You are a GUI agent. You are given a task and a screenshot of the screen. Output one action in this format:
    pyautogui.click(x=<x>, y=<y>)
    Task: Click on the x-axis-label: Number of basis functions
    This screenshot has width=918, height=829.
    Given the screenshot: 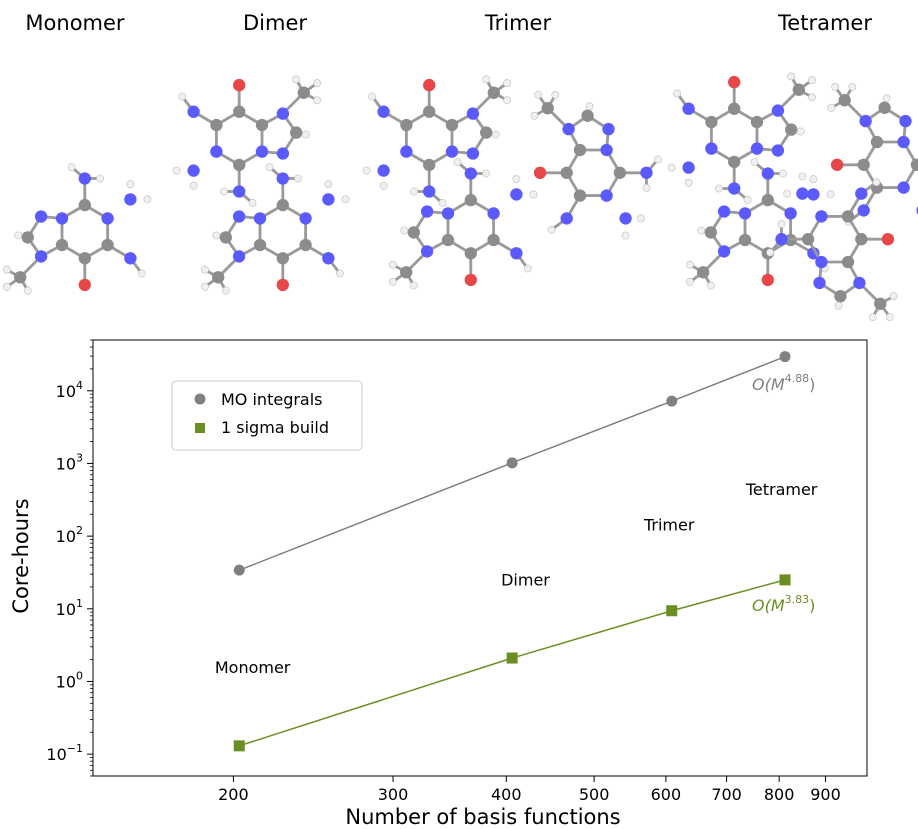 What is the action you would take?
    pyautogui.click(x=482, y=817)
    